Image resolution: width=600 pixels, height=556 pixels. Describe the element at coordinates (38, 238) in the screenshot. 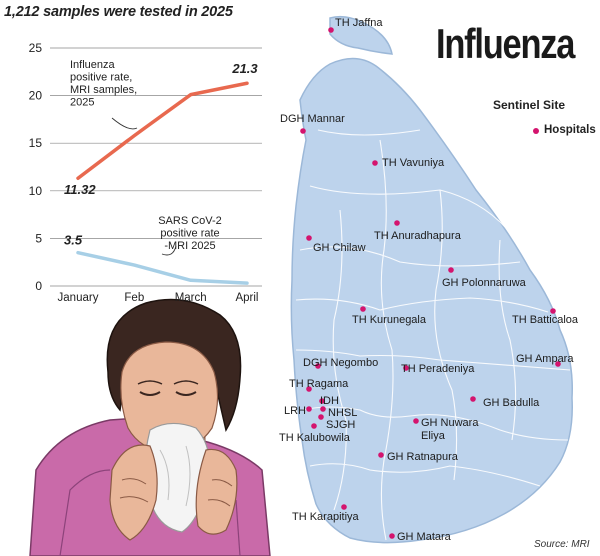

I see `y-tick-label: 5` at that location.